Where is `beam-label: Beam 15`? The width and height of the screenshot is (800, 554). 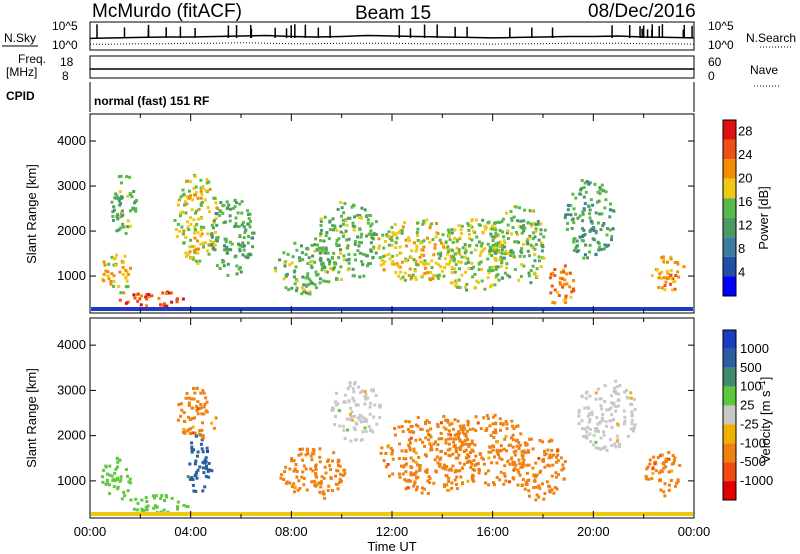 beam-label: Beam 15 is located at coordinates (393, 13).